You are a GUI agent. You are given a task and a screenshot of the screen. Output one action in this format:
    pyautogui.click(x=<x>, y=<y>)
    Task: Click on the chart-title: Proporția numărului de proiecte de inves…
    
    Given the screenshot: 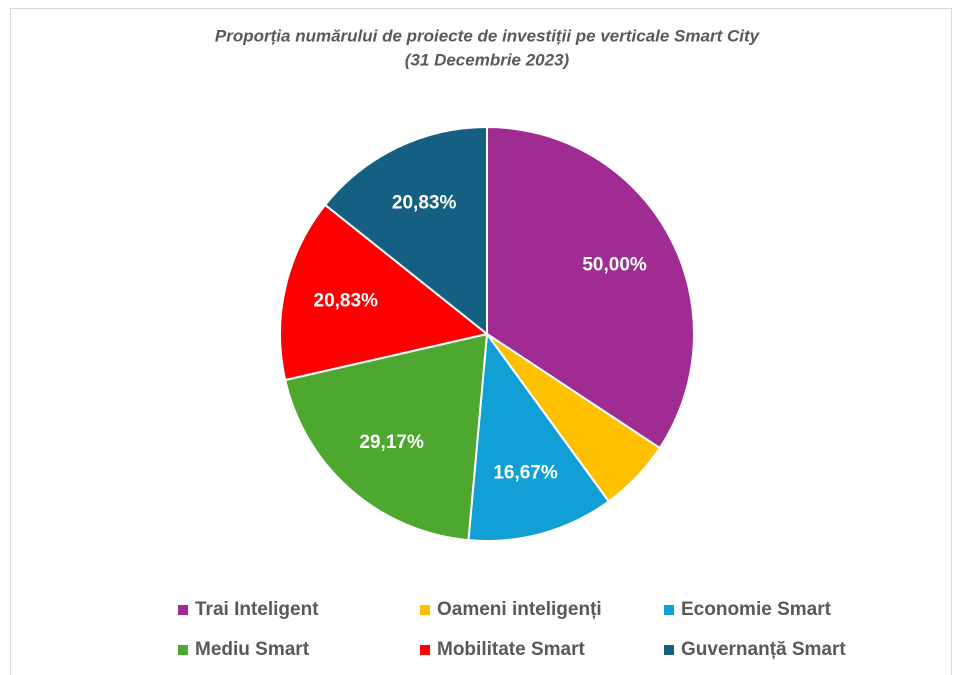 What is the action you would take?
    pyautogui.click(x=488, y=35)
    